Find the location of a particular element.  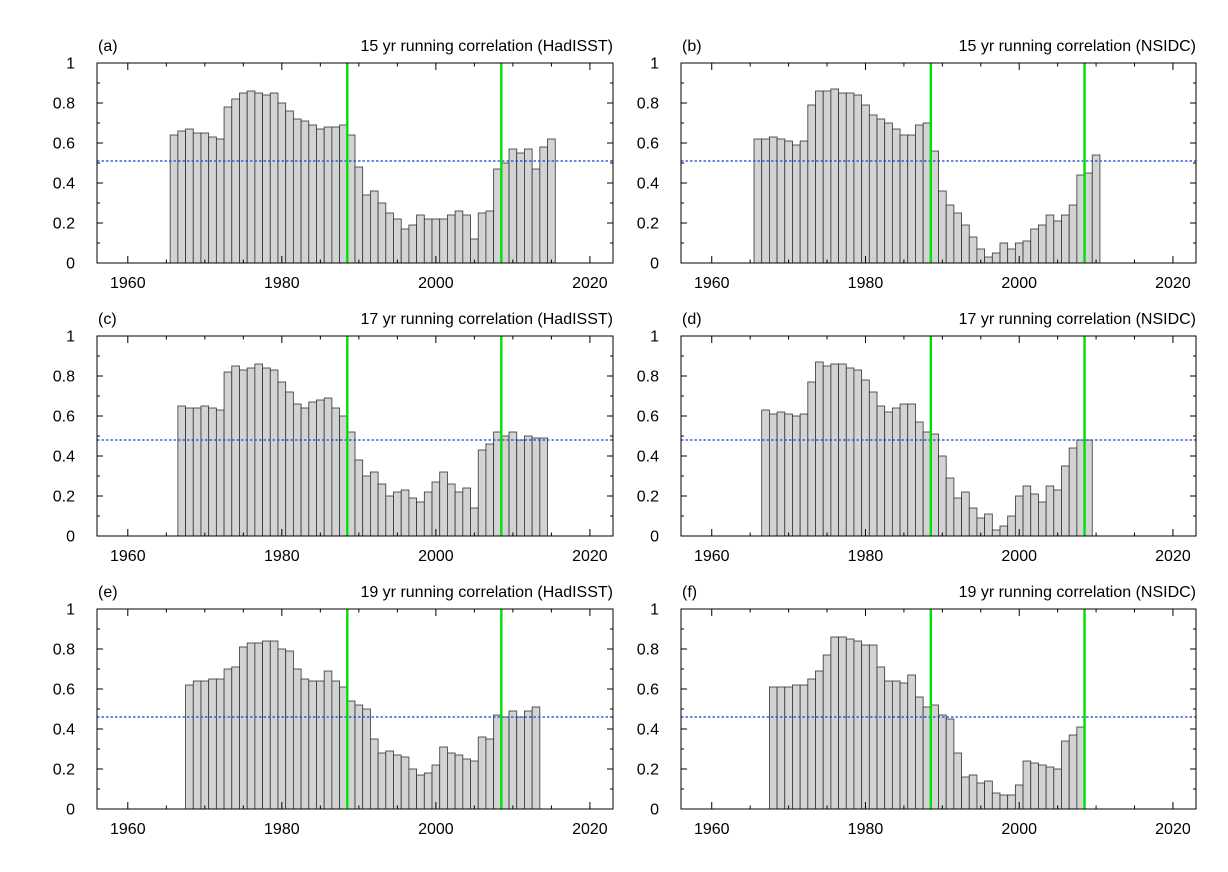

y-tick-label: 1 is located at coordinates (70, 610).